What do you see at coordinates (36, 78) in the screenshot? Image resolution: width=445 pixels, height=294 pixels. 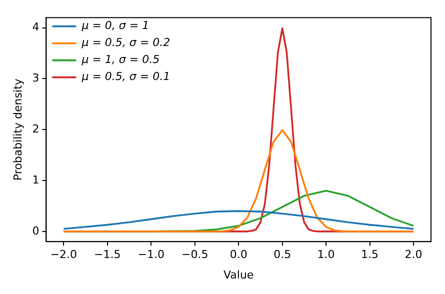 I see `y-tick-label: 3` at bounding box center [36, 78].